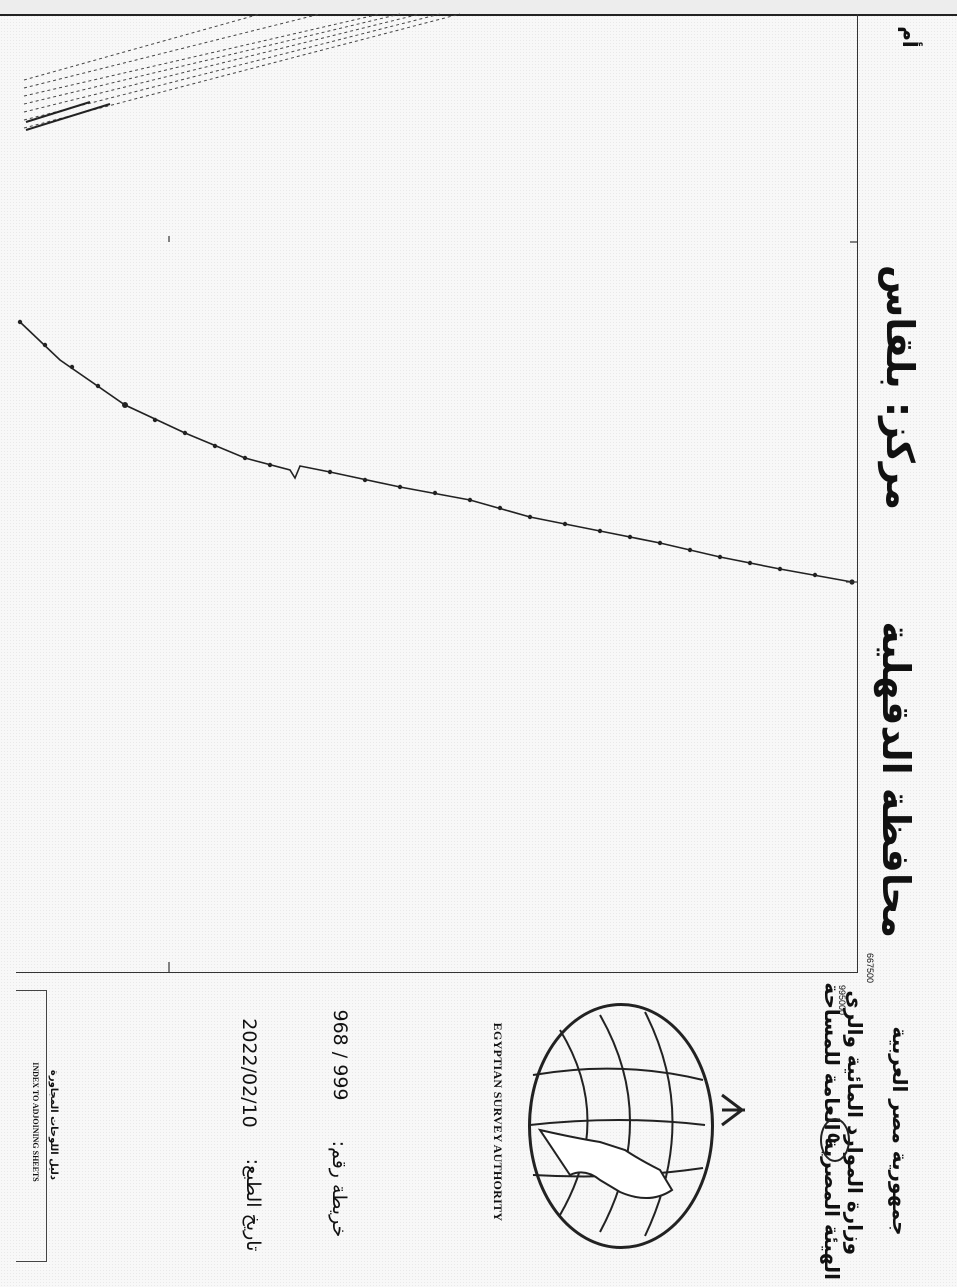 This screenshot has width=957, height=1287. Describe the element at coordinates (478, 8) in the screenshot. I see `top-border` at that location.